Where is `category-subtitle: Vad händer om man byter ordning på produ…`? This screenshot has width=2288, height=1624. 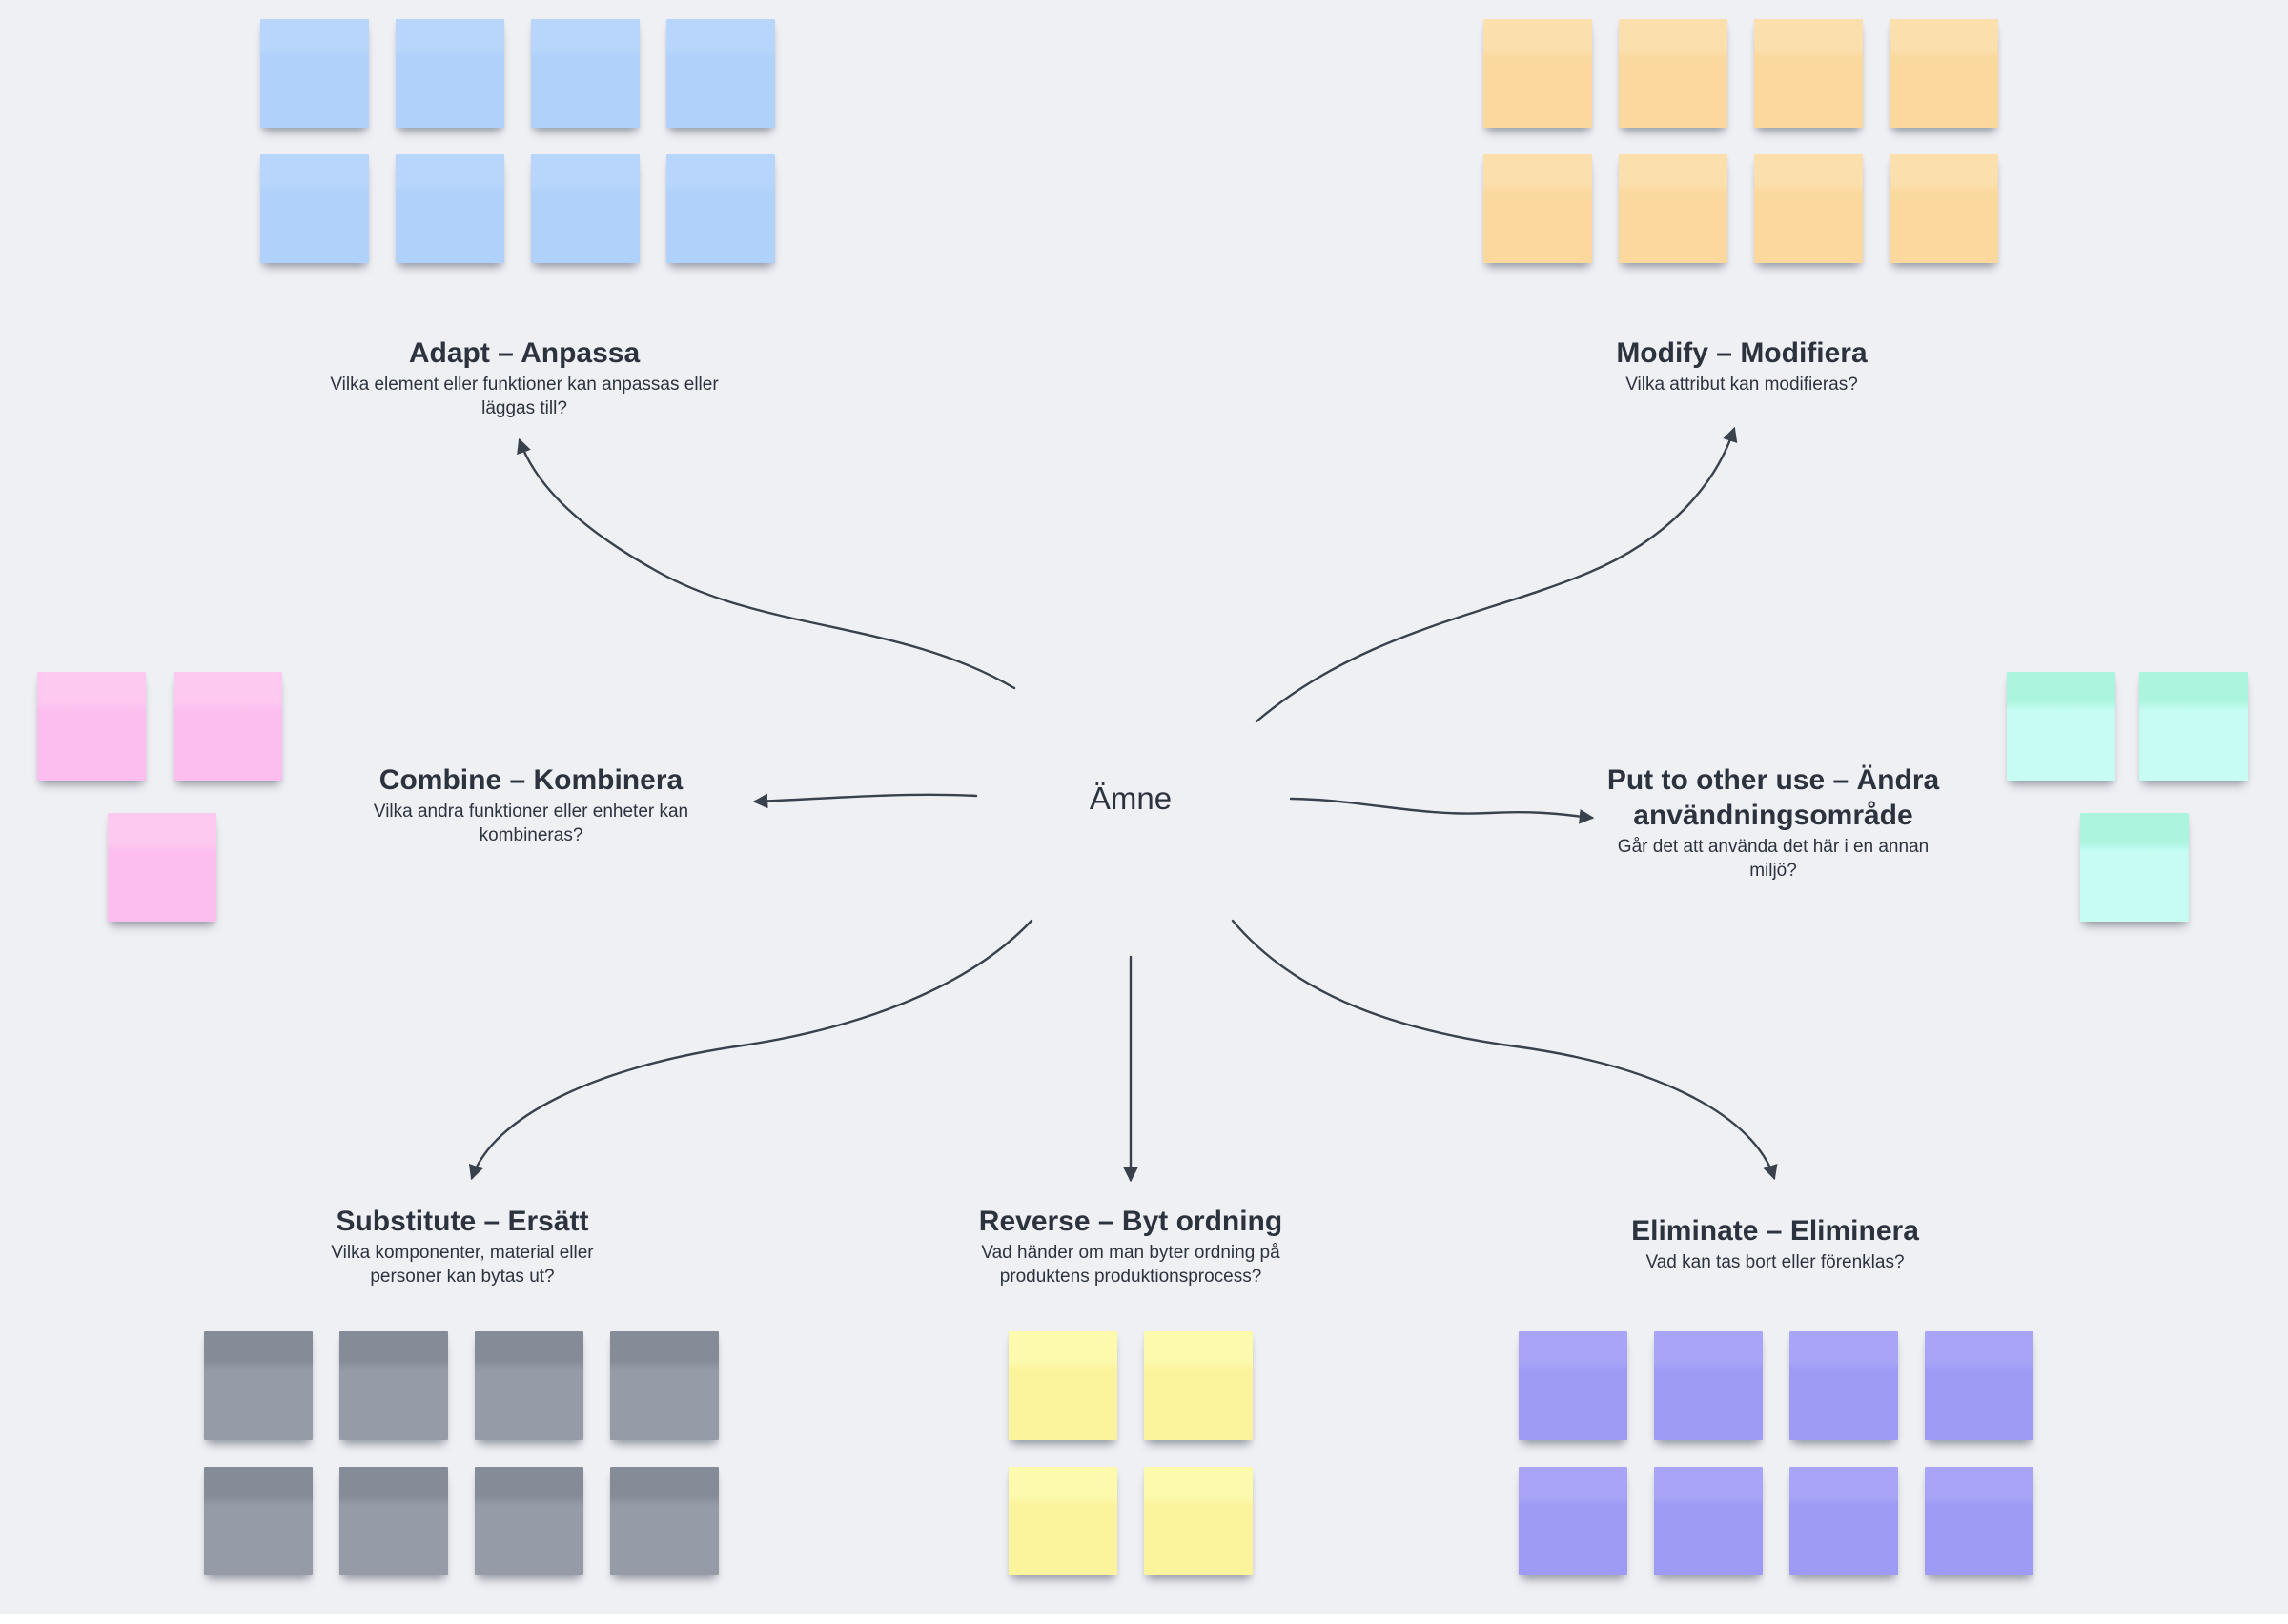
category-subtitle: Vad händer om man byter ordning på produ… is located at coordinates (1130, 1265).